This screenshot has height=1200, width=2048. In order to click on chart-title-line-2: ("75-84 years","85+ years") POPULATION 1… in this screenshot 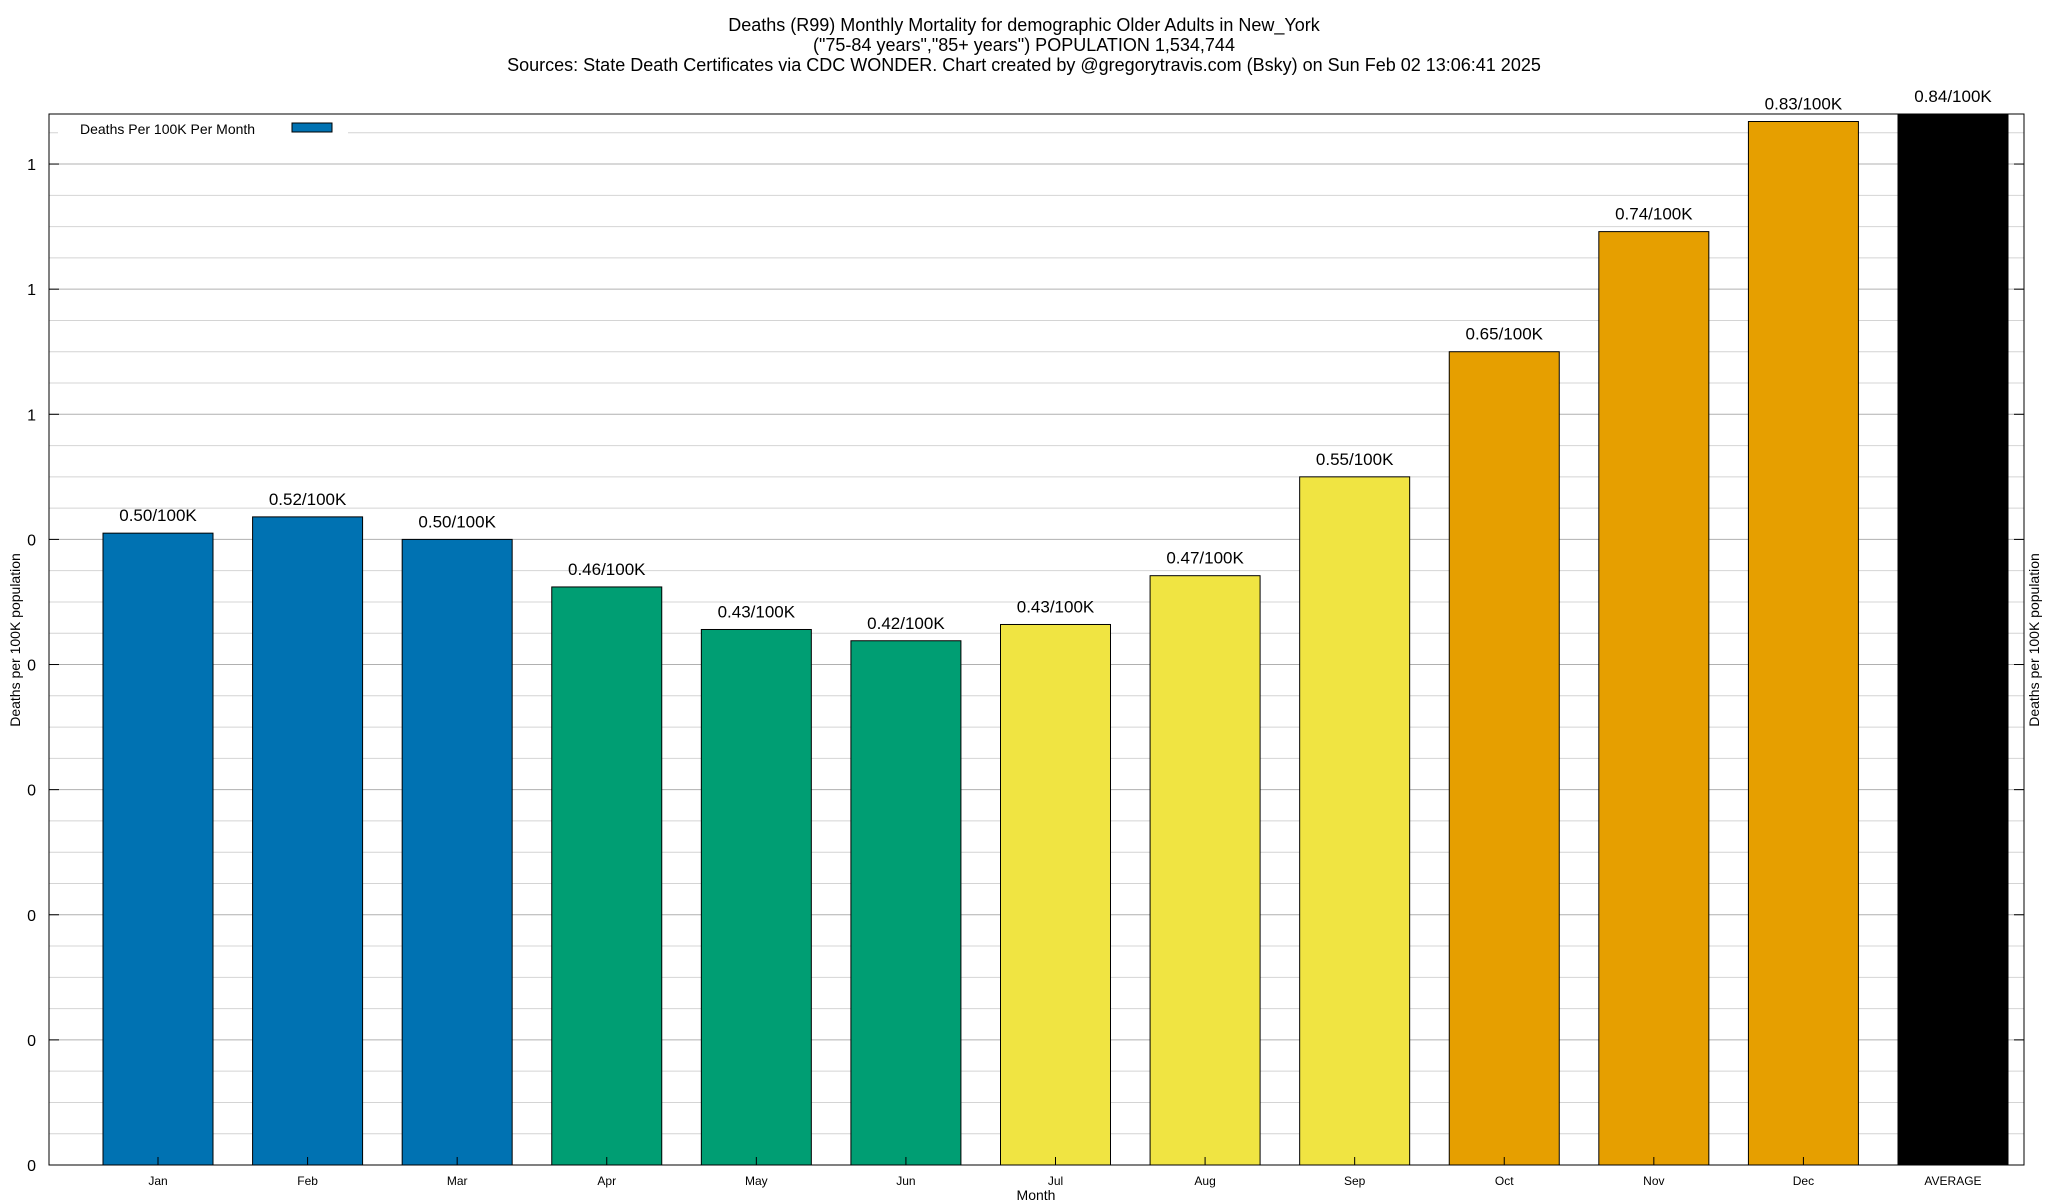, I will do `click(1024, 45)`.